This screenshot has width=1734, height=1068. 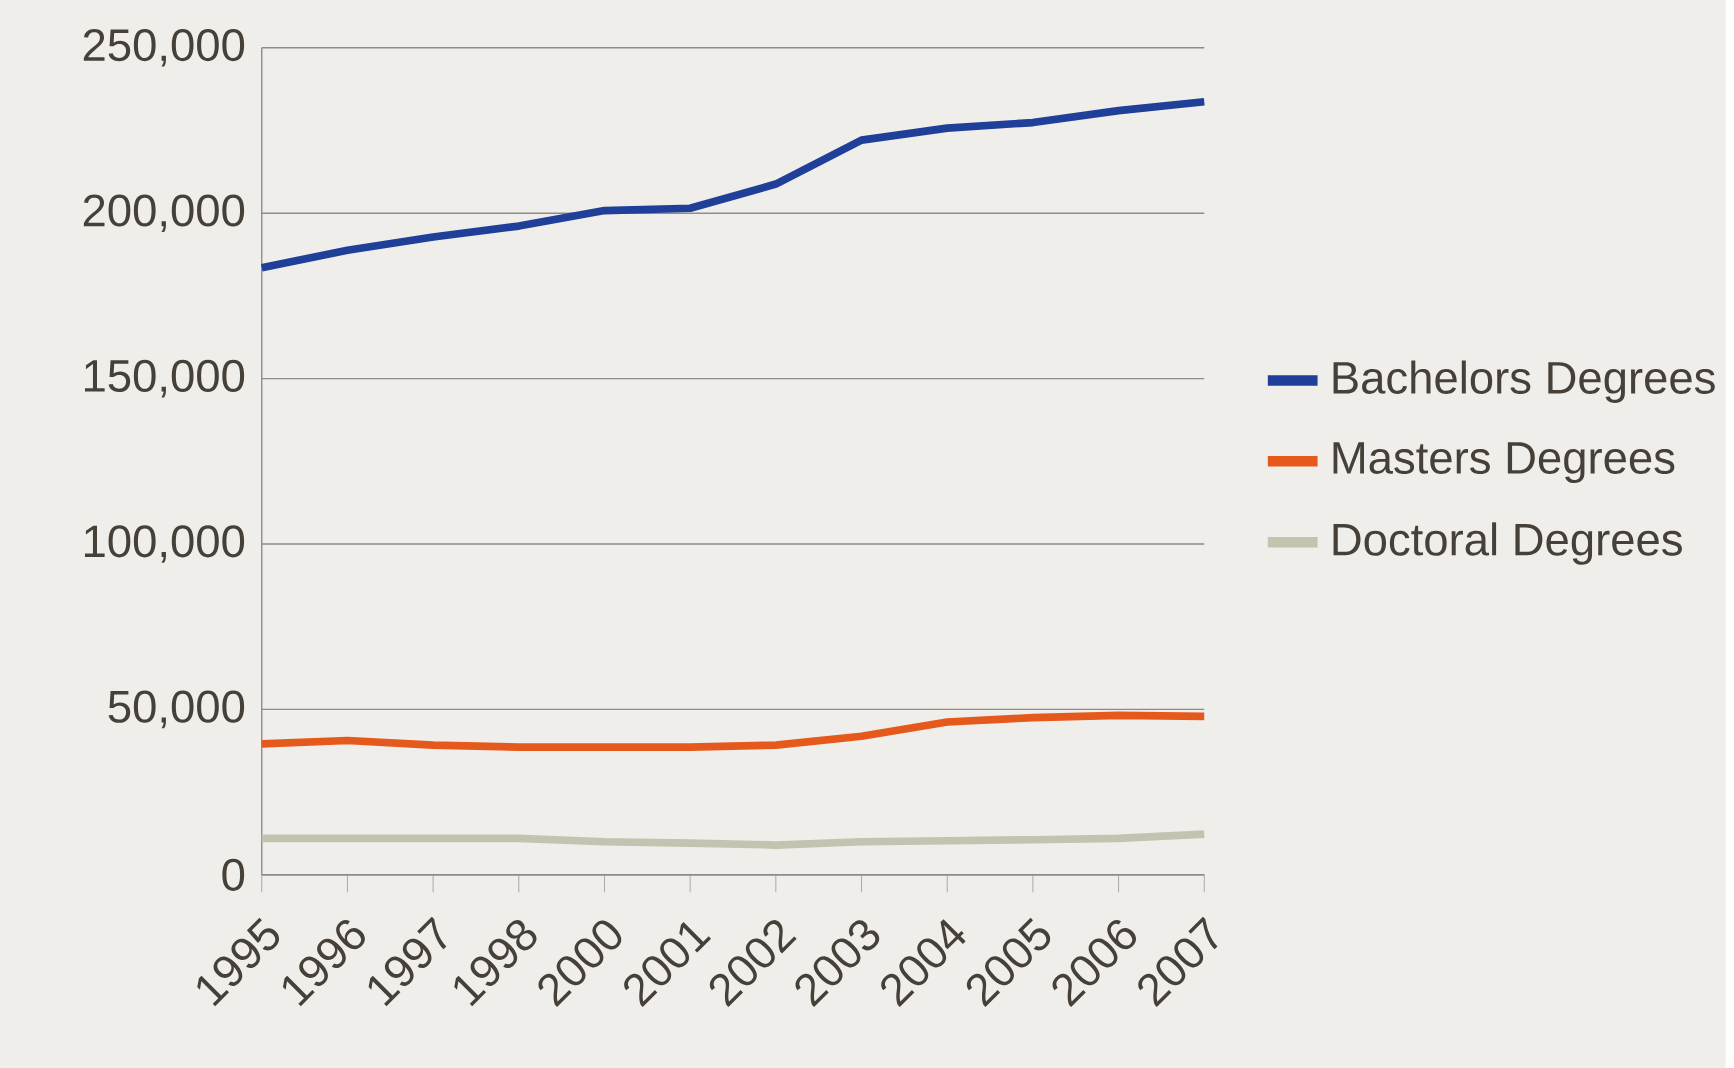 What do you see at coordinates (164, 378) in the screenshot?
I see `y-tick-label: 150,000` at bounding box center [164, 378].